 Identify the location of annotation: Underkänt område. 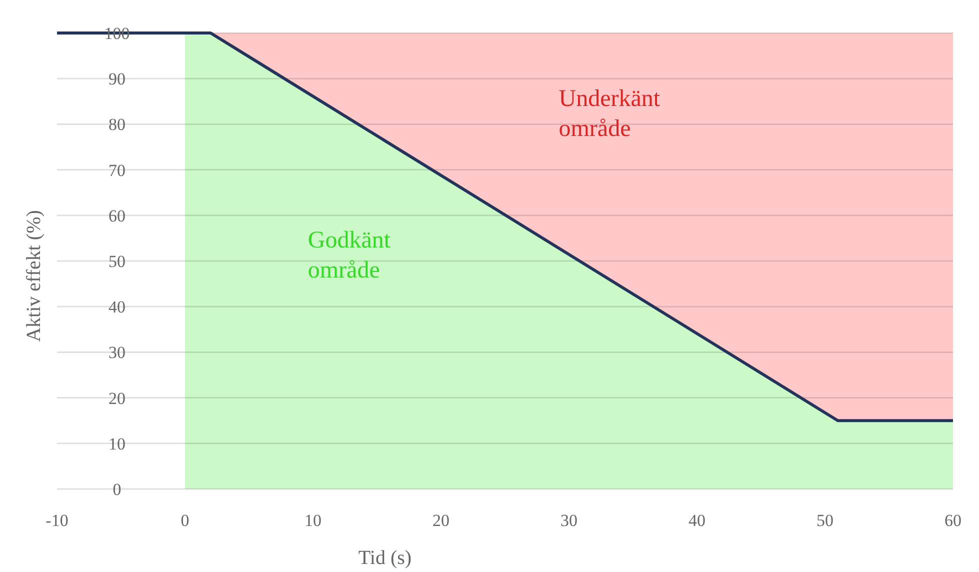
(609, 114).